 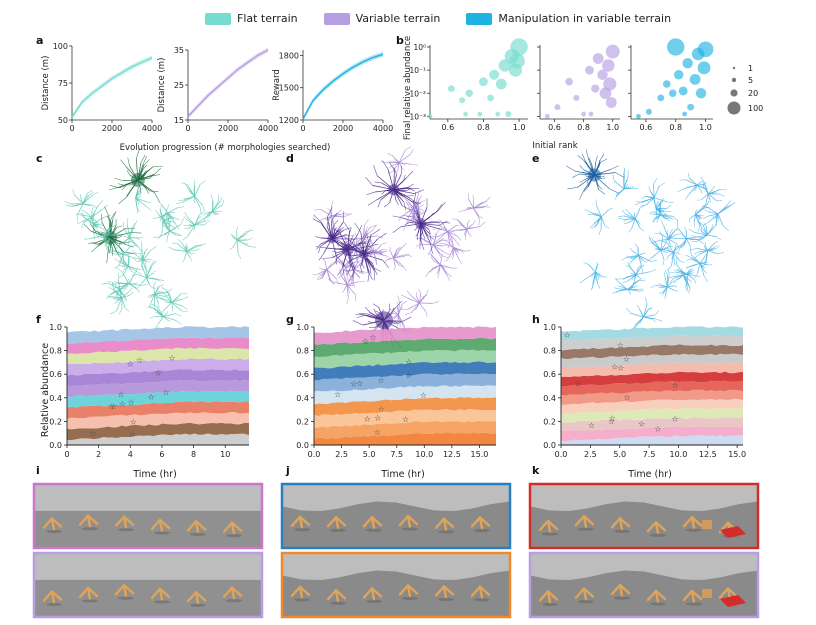 What do you see at coordinates (396, 454) in the screenshot?
I see `muller-xtick-label: 7.5` at bounding box center [396, 454].